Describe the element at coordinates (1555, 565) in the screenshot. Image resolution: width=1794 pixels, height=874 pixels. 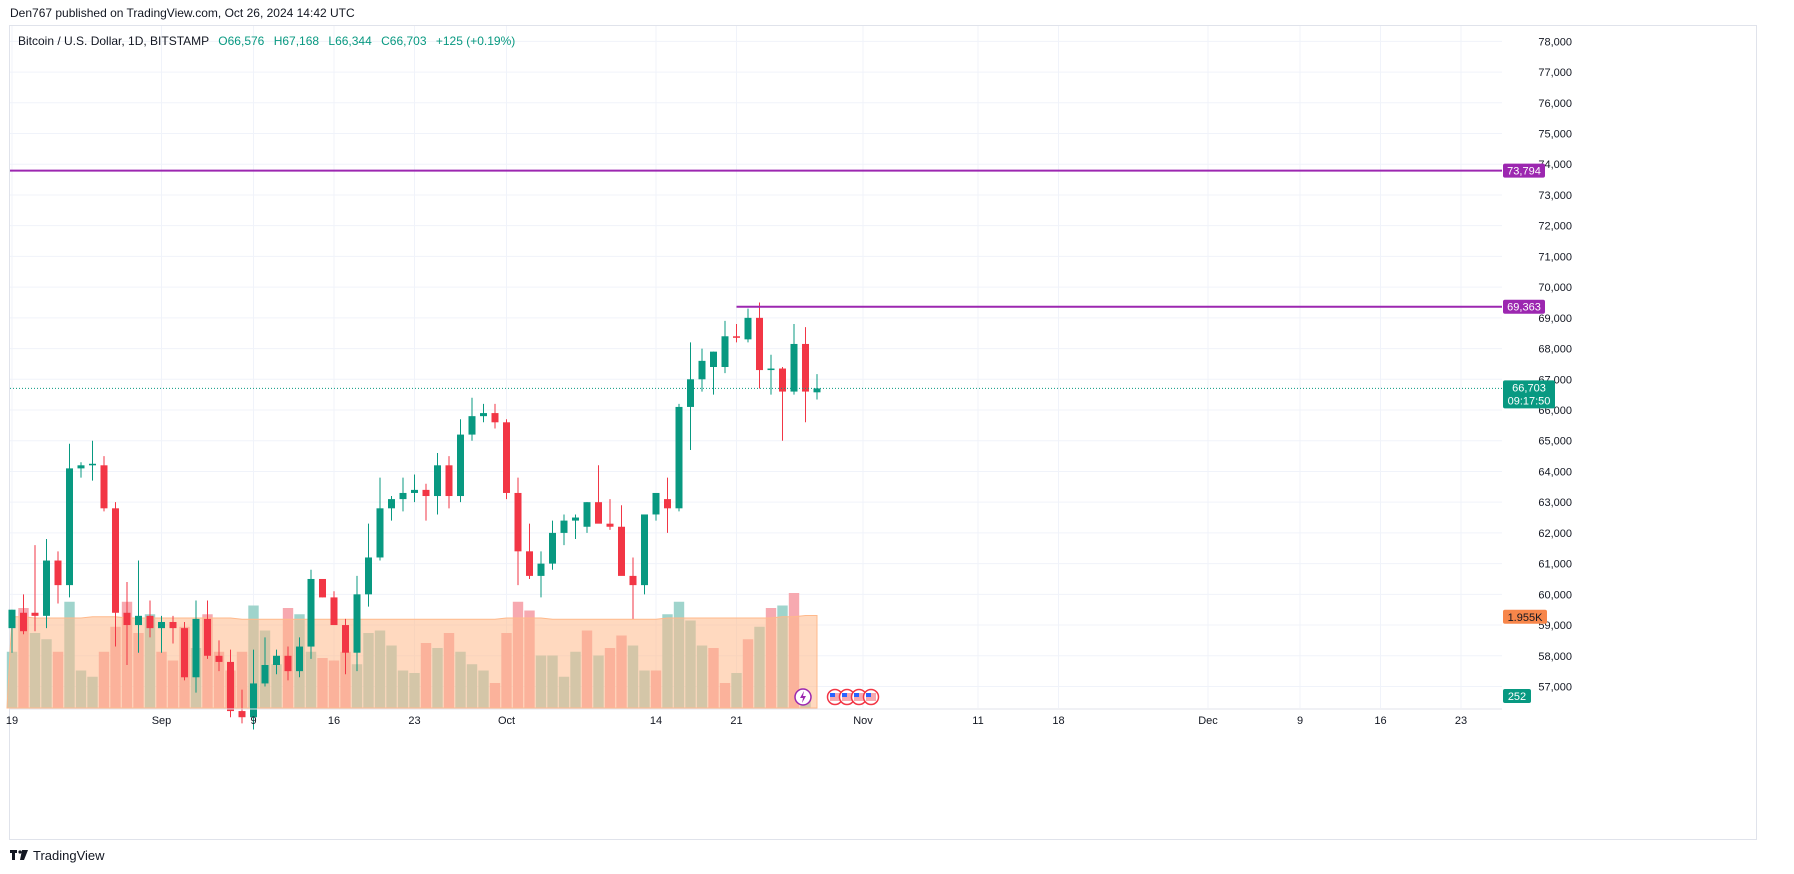
I see `price-tick-label: 61,000` at that location.